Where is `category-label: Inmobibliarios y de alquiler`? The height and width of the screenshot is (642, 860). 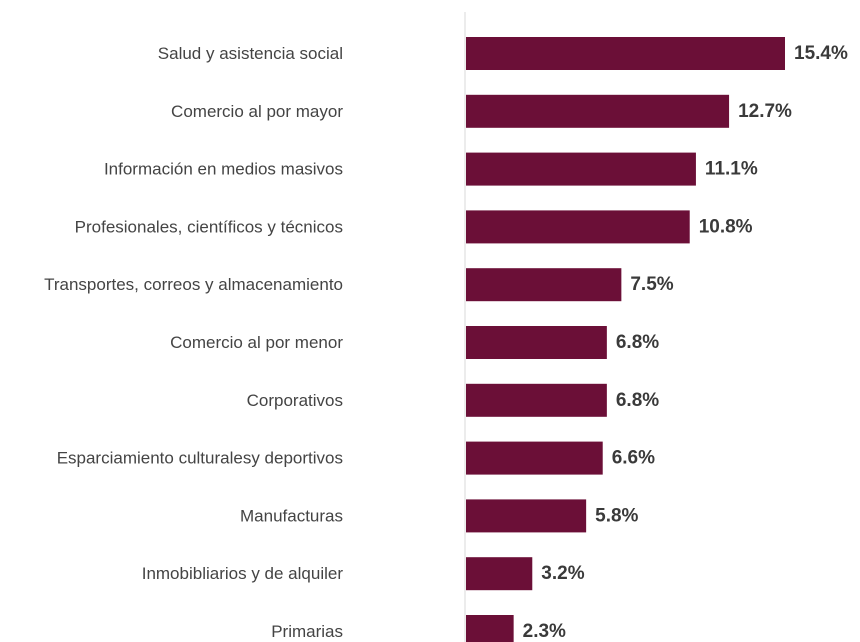 category-label: Inmobibliarios y de alquiler is located at coordinates (243, 573).